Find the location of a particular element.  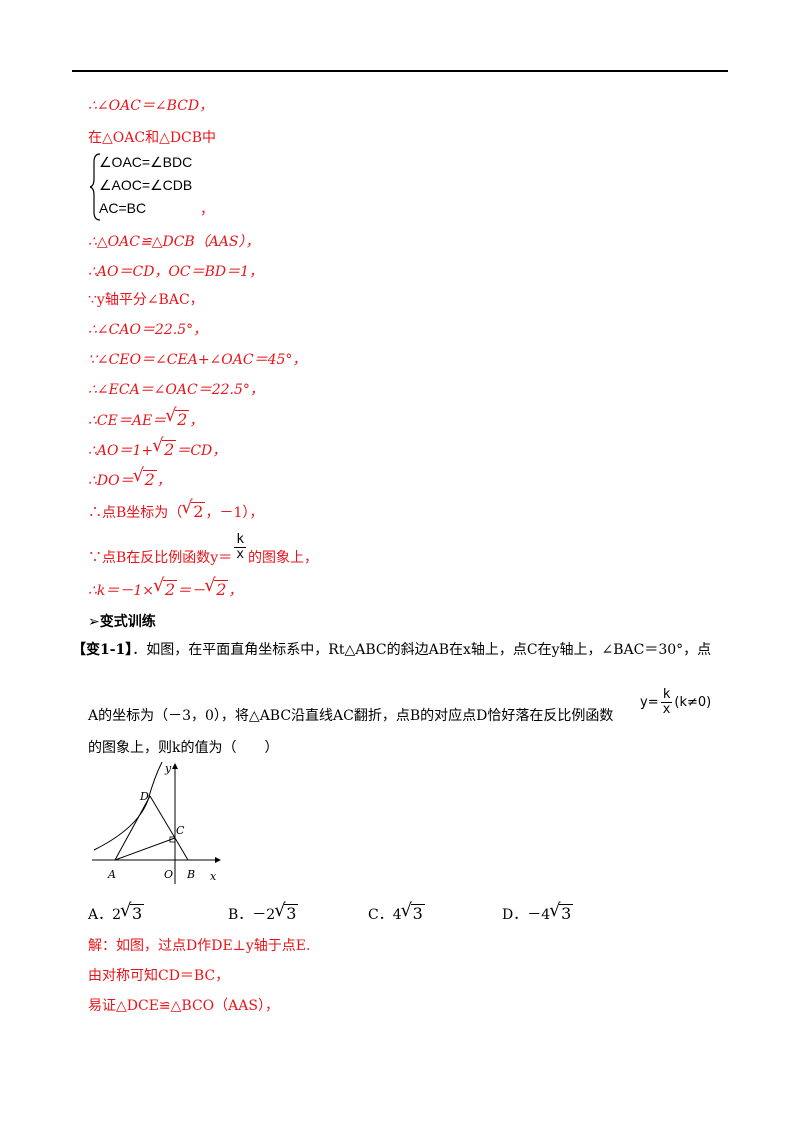

option-d: D．－4 3 is located at coordinates (538, 912).